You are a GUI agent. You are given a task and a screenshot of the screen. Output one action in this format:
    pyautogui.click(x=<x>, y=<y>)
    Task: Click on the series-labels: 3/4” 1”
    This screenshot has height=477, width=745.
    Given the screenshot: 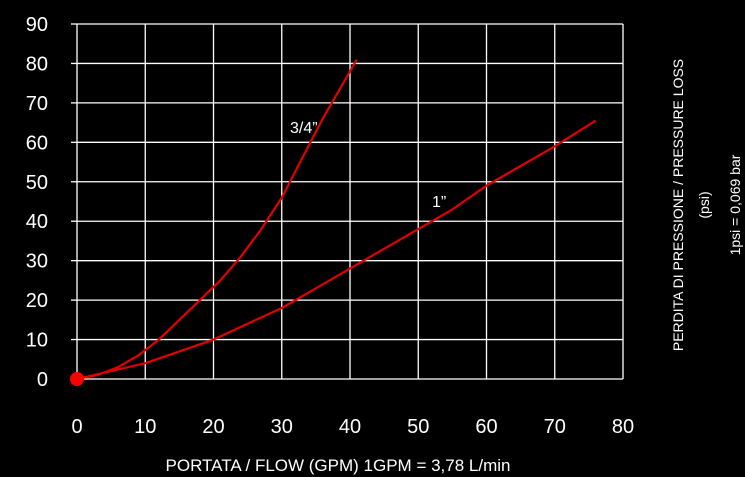 What is the action you would take?
    pyautogui.click(x=368, y=165)
    